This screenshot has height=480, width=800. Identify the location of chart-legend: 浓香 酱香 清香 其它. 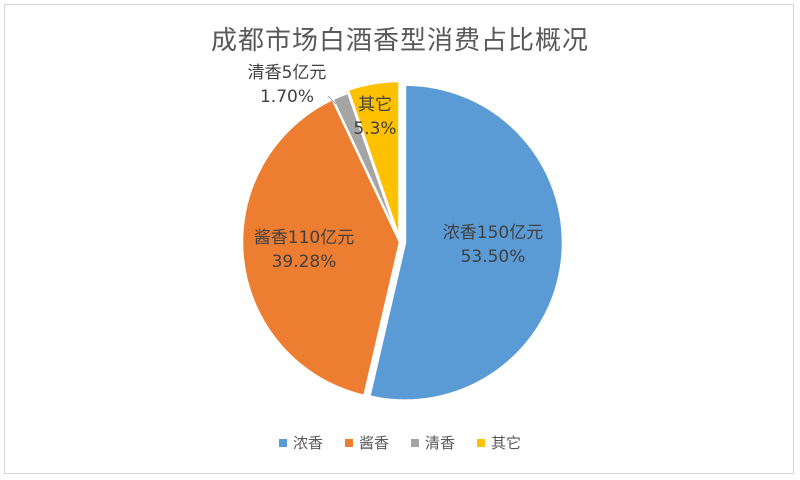
(400, 442).